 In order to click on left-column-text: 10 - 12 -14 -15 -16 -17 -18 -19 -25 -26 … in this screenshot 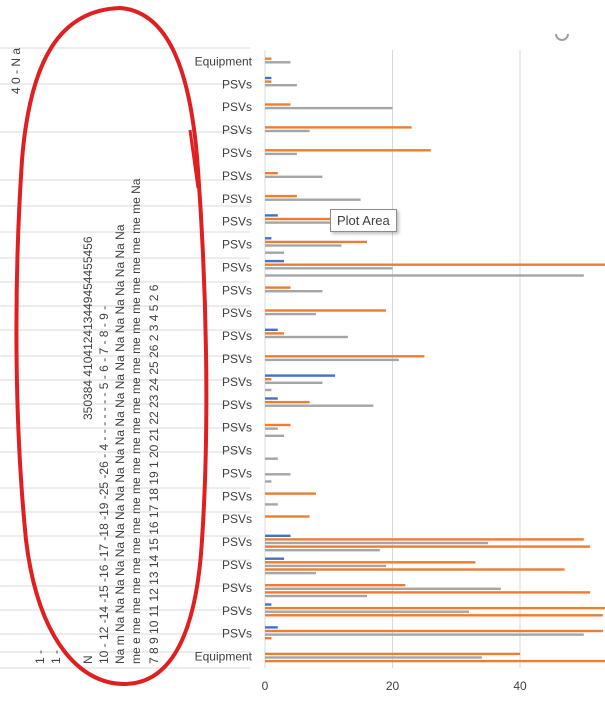, I will do `click(104, 485)`.